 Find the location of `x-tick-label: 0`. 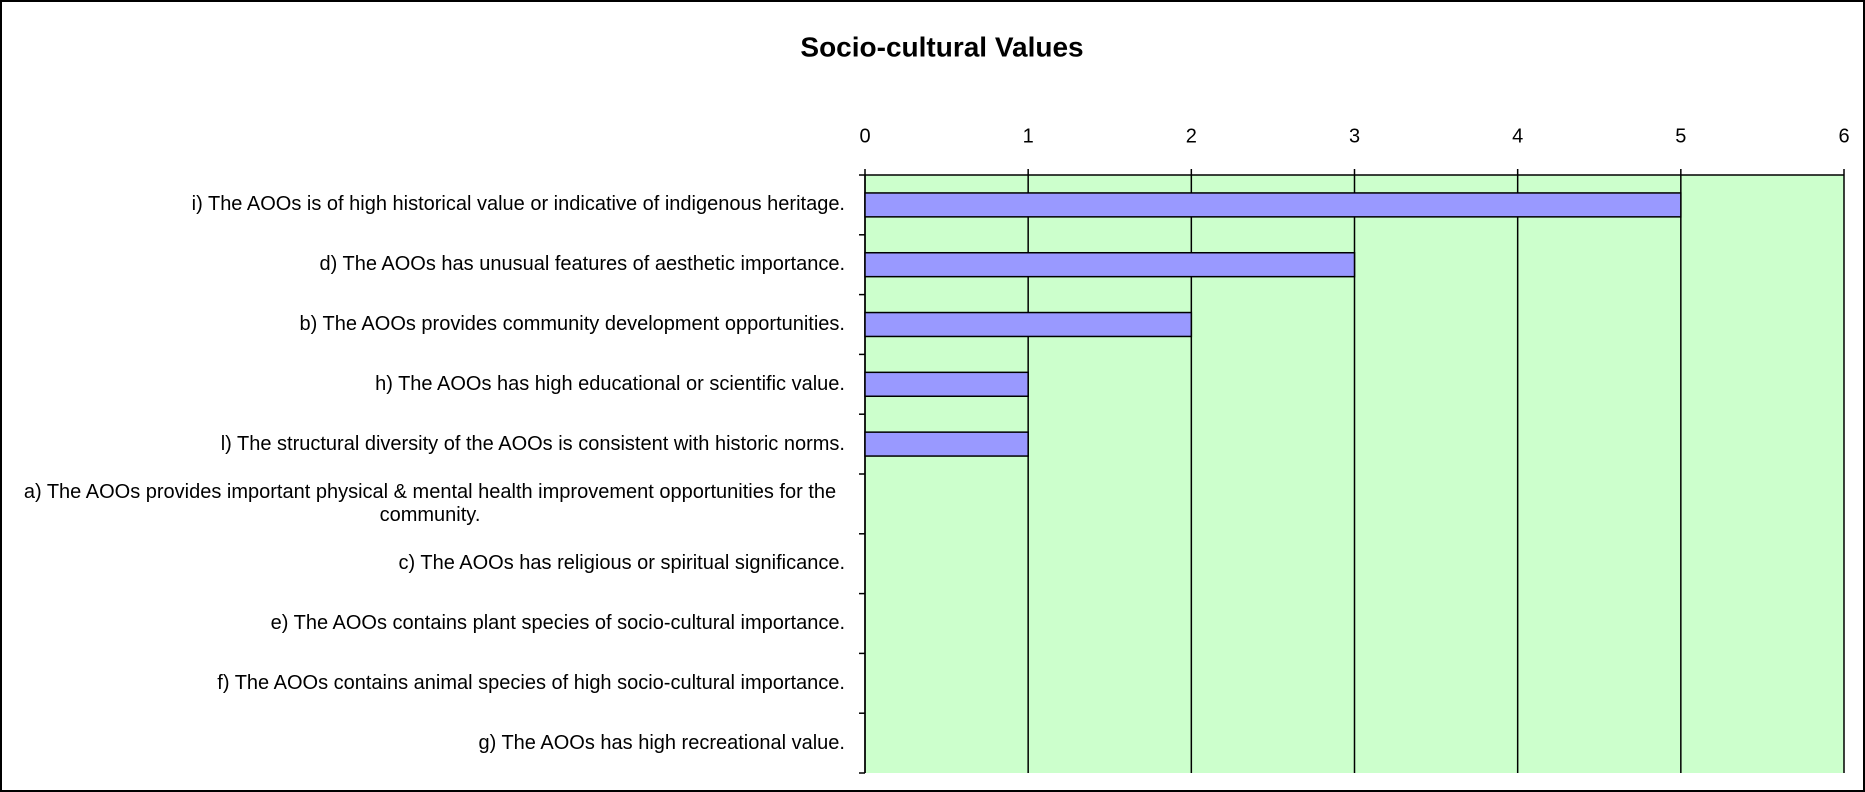

x-tick-label: 0 is located at coordinates (864, 136).